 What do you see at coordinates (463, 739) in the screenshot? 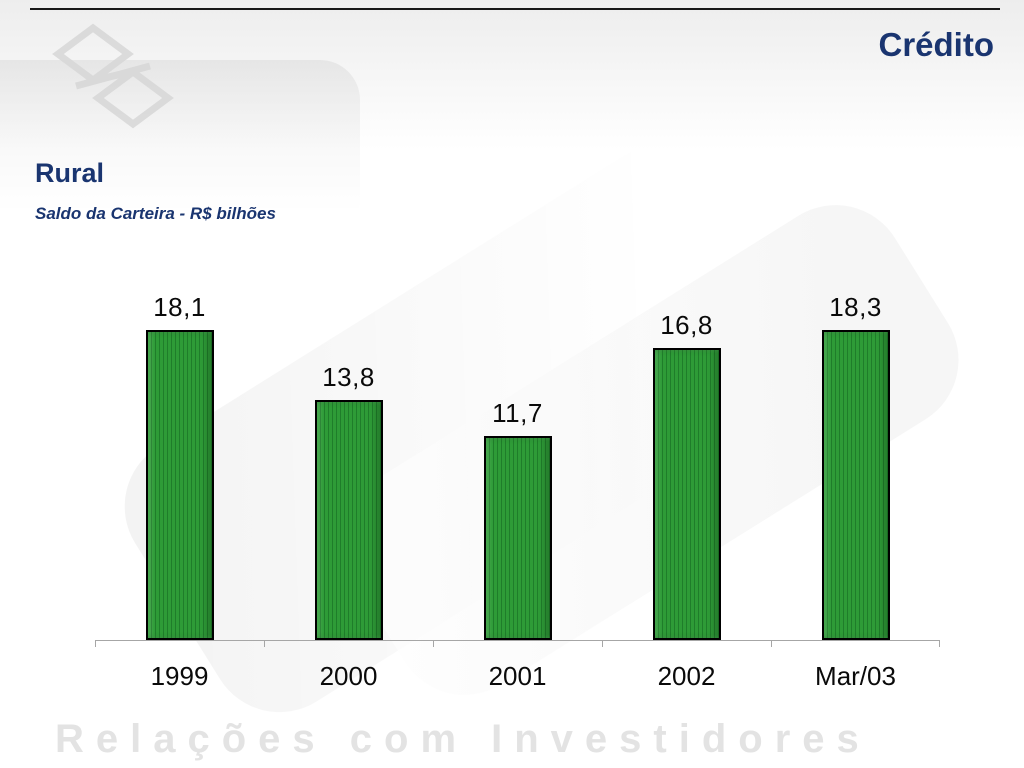
I see `footer-watermark: Relações com Investidores` at bounding box center [463, 739].